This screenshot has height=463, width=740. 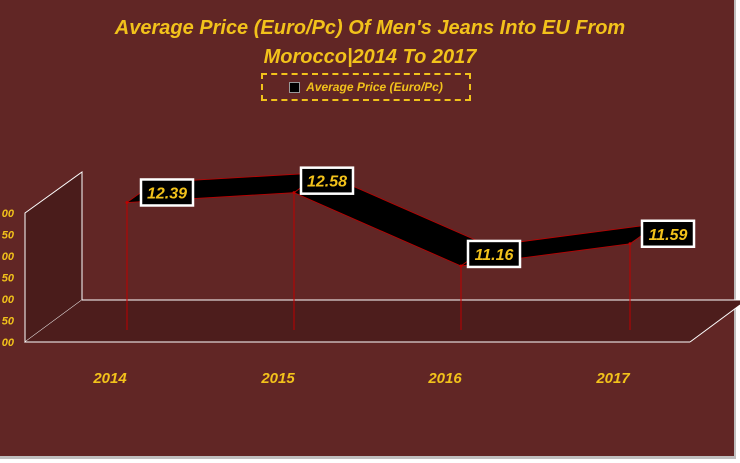 I want to click on legend: Average Price (Euro/Pc), so click(x=366, y=87).